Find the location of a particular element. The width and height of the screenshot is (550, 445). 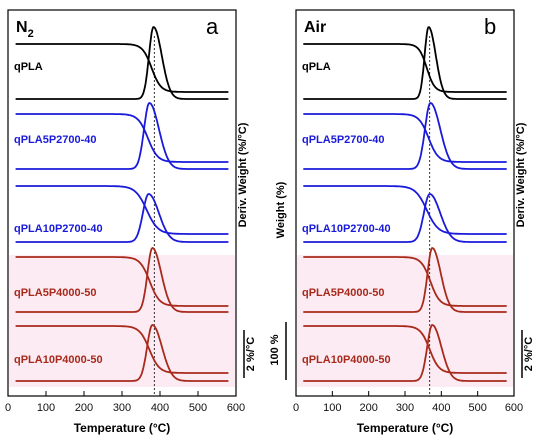

panel-letter: b is located at coordinates (490, 26).